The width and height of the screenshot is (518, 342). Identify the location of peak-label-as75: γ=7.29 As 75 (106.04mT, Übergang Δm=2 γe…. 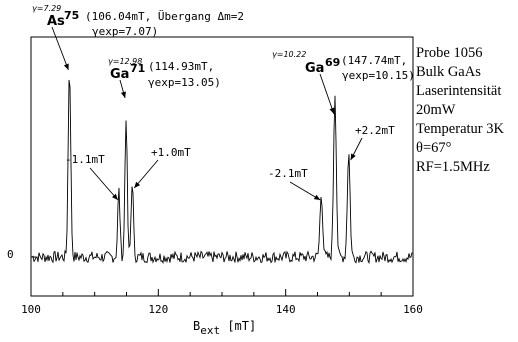
(138, 21).